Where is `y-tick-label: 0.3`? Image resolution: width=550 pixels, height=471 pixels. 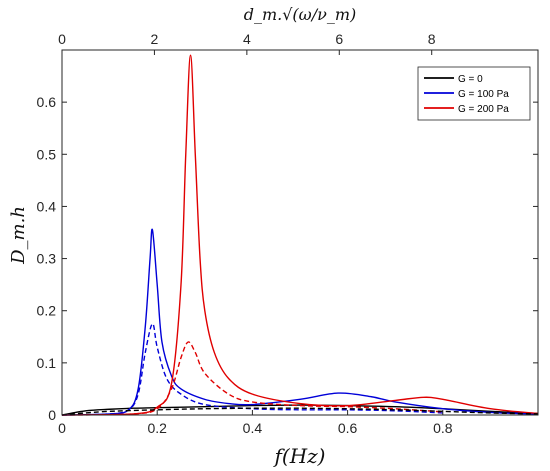
y-tick-label: 0.3 is located at coordinates (47, 259).